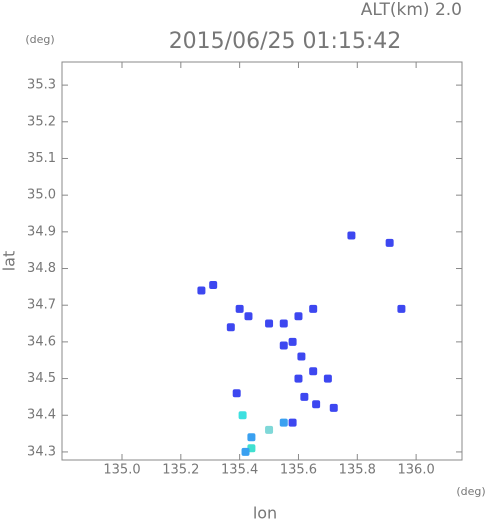 Image resolution: width=491 pixels, height=521 pixels. What do you see at coordinates (239, 470) in the screenshot?
I see `x-tick-label: 135.4` at bounding box center [239, 470].